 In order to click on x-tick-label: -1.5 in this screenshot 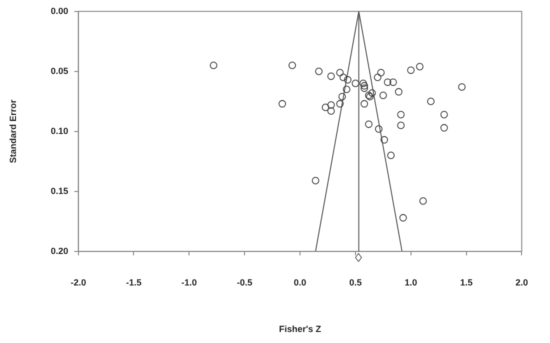, I will do `click(134, 282)`.